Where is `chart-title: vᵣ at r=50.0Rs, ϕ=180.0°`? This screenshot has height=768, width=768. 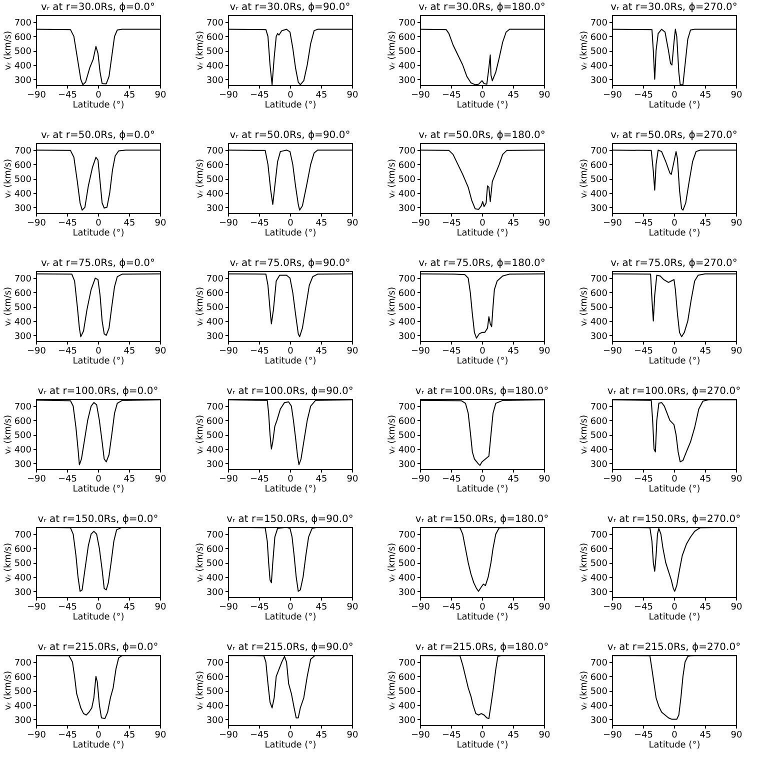
chart-title: vᵣ at r=50.0Rs, ϕ=180.0° is located at coordinates (482, 135).